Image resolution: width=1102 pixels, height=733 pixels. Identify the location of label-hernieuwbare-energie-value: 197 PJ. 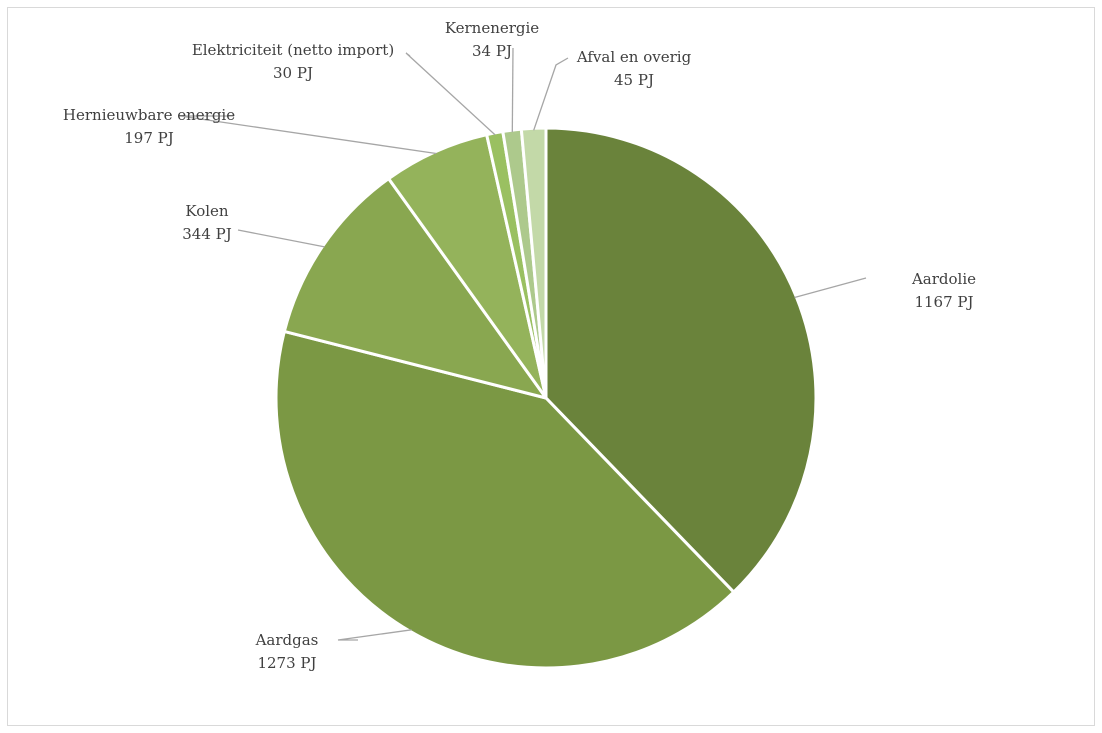
(149, 138).